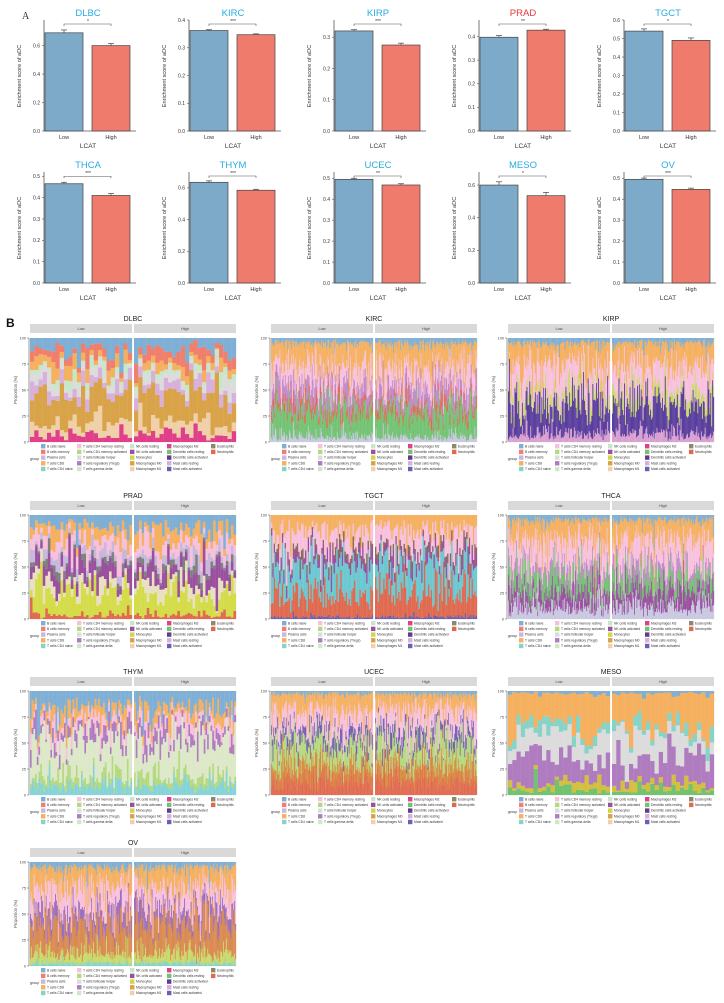 The height and width of the screenshot is (1003, 724). Describe the element at coordinates (87, 177) in the screenshot. I see `significance-bracket` at that location.